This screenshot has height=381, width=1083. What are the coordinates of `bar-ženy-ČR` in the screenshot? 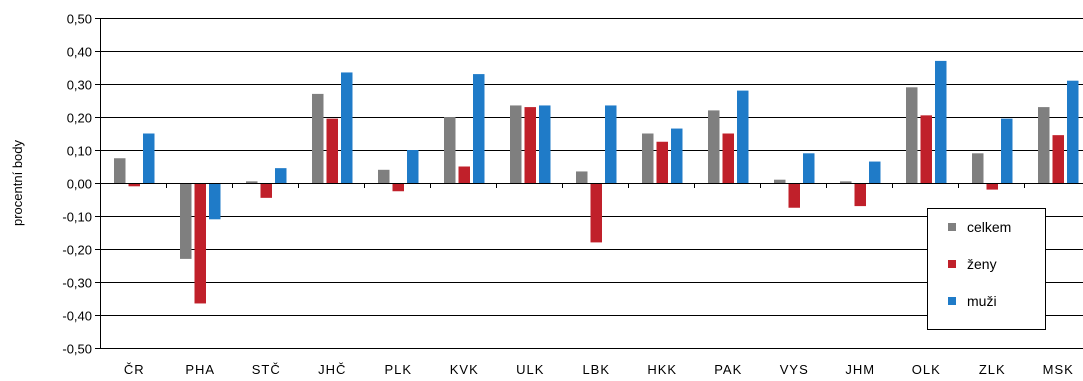 It's located at (134, 185).